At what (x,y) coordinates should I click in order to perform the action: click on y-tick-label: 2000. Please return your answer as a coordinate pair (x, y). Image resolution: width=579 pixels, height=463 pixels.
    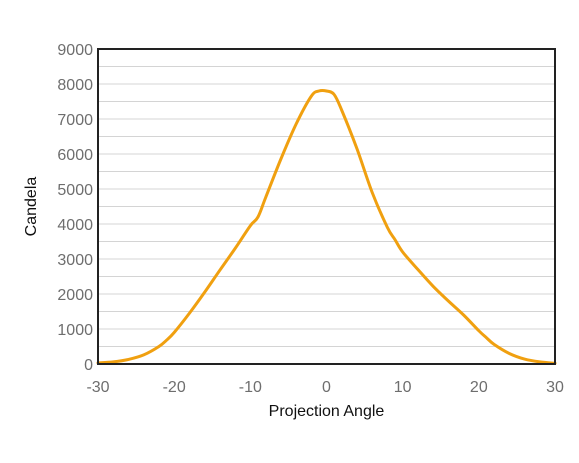
    Looking at the image, I should click on (75, 295).